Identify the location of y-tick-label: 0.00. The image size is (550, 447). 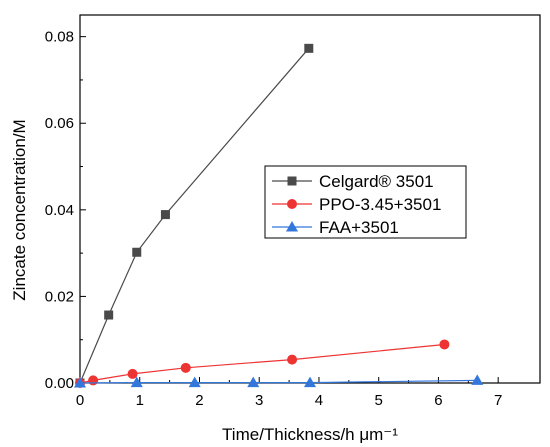
(59, 383).